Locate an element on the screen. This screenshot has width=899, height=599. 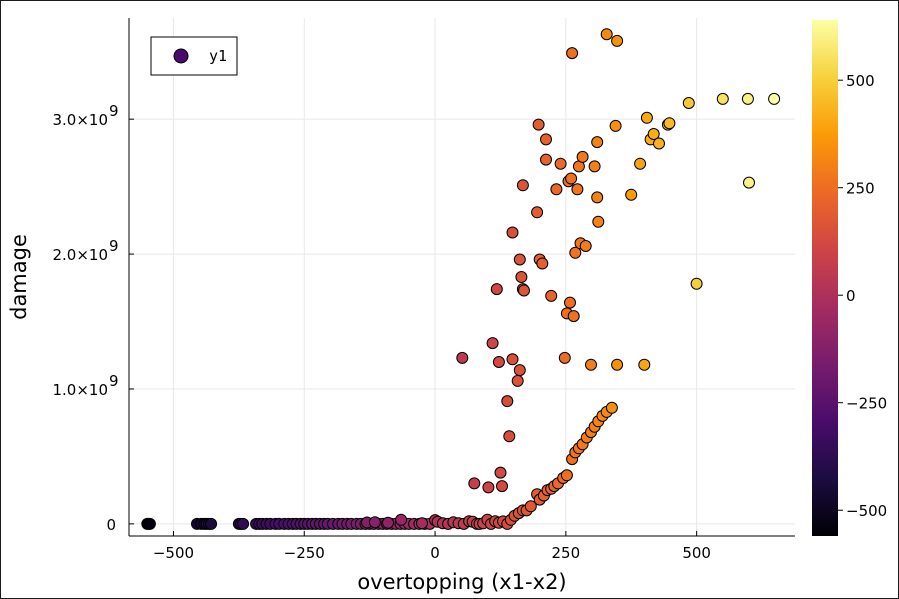
y-tick-label: 0 is located at coordinates (111, 525).